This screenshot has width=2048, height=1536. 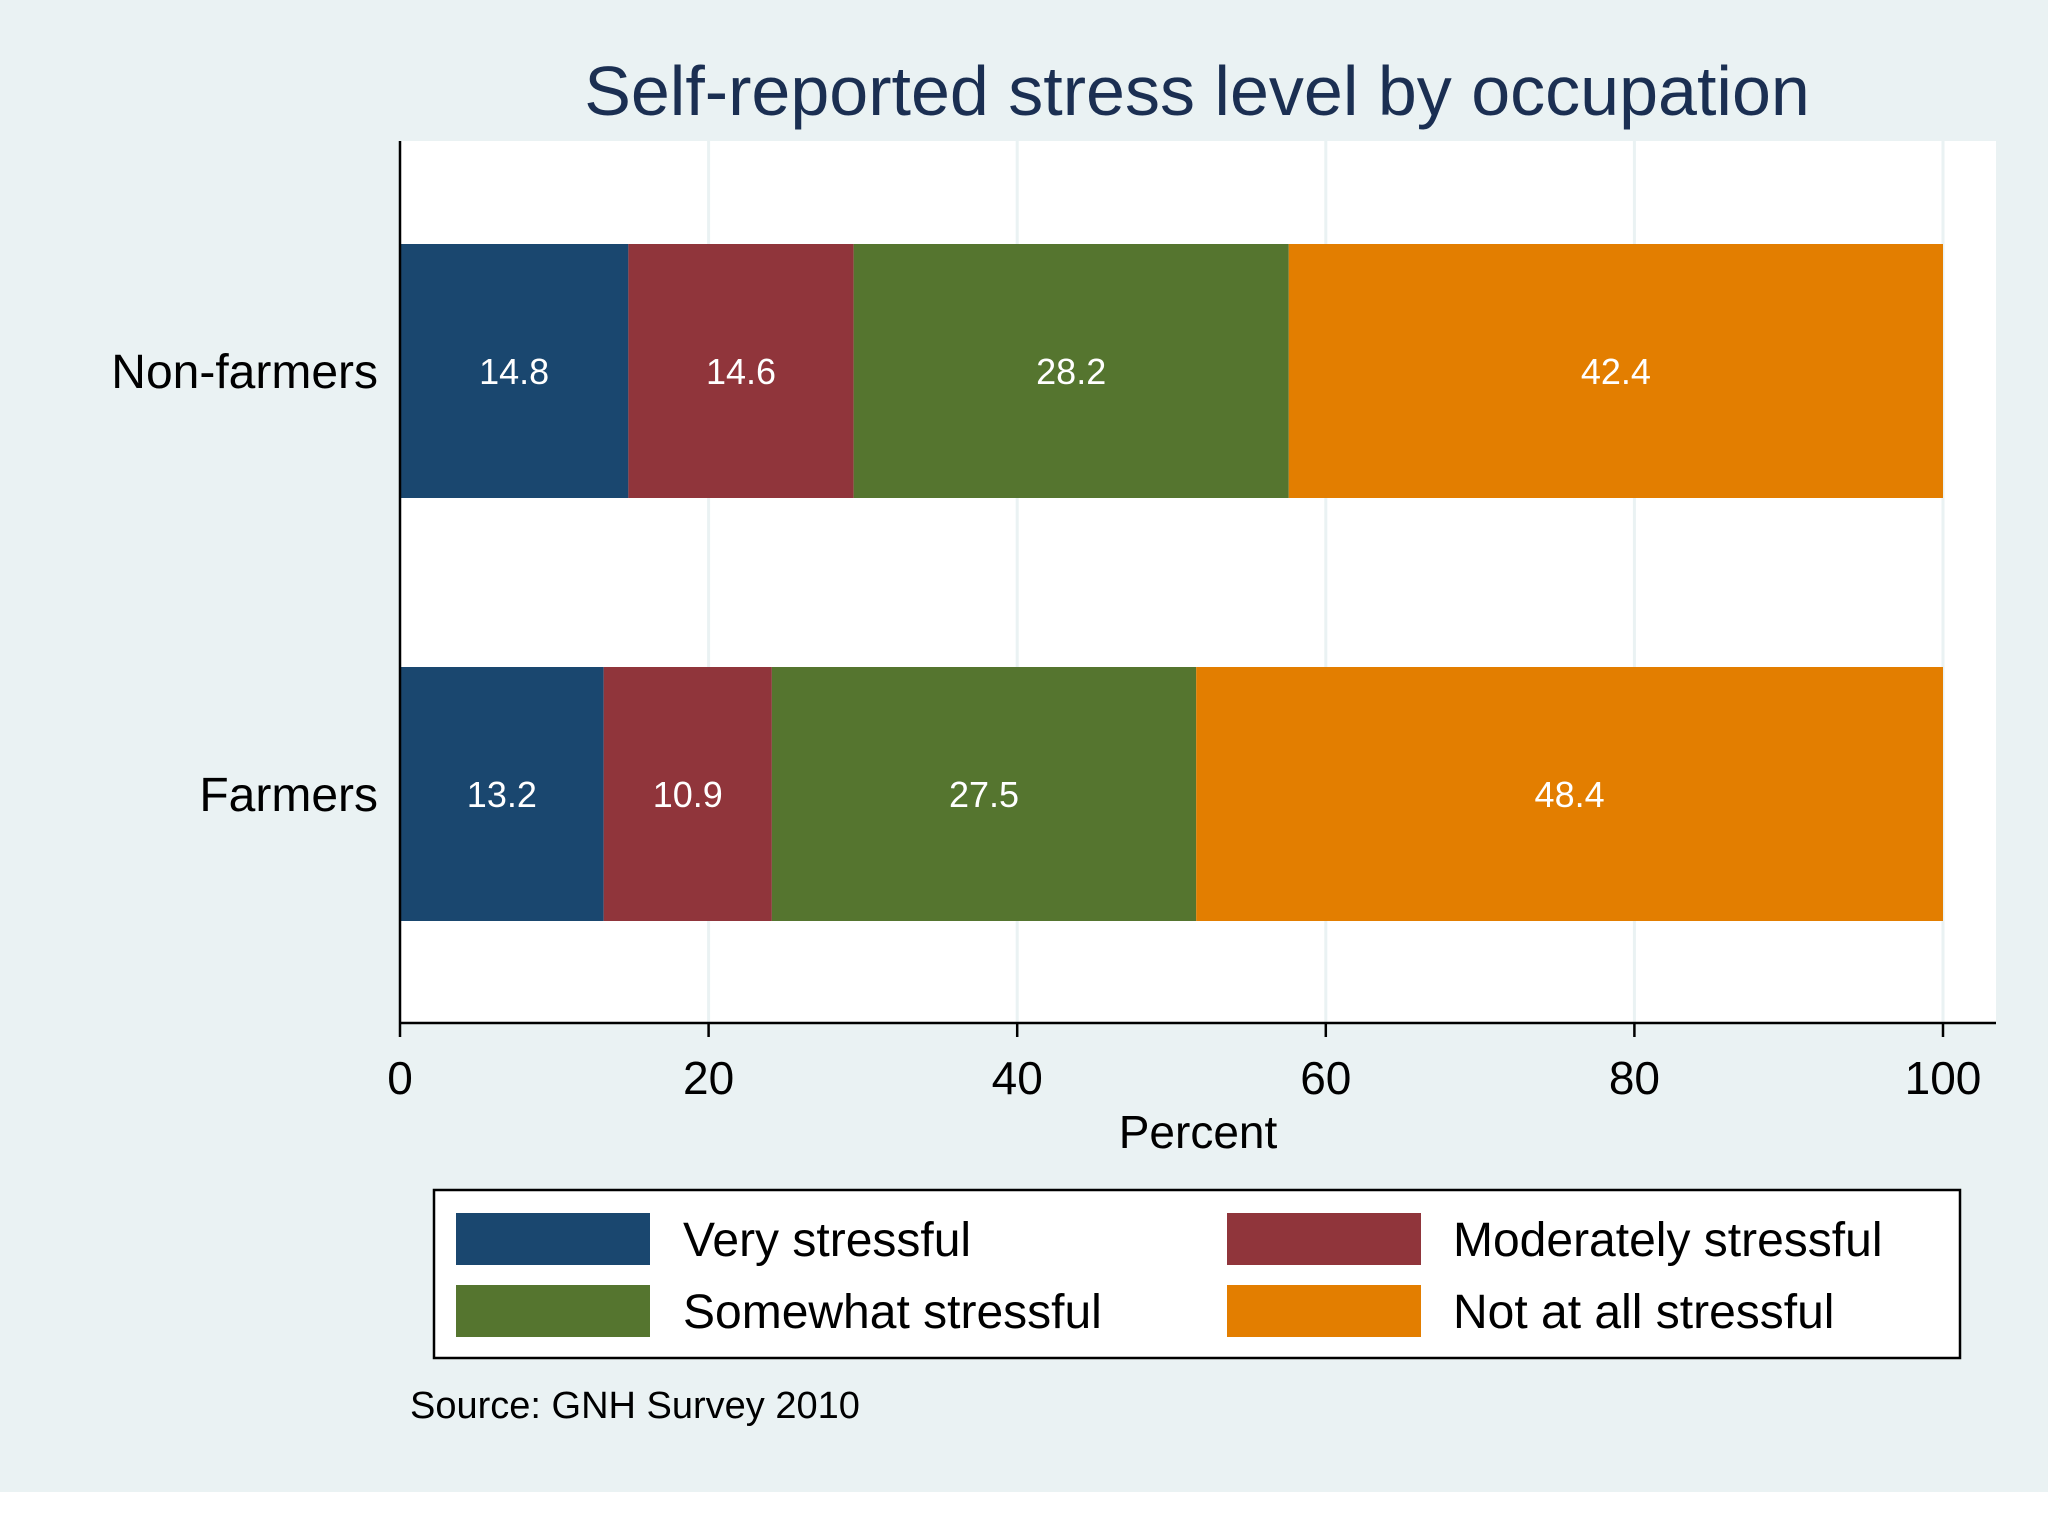 What do you see at coordinates (1198, 1132) in the screenshot?
I see `x-axis-title: Percent` at bounding box center [1198, 1132].